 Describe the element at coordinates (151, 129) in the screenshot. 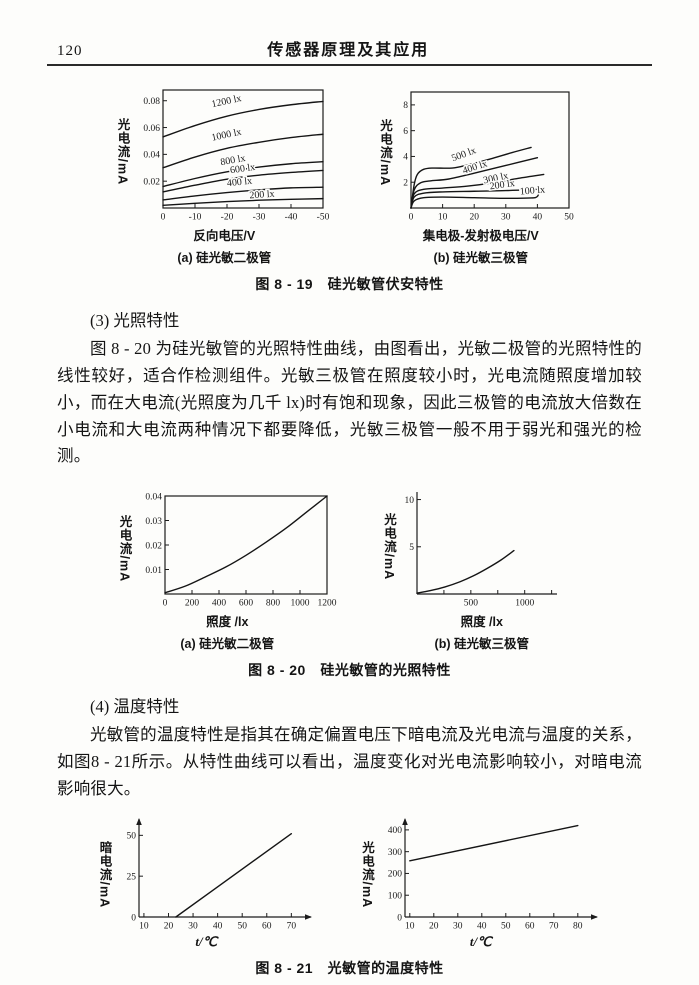

I see `svg-text: 0.06` at that location.